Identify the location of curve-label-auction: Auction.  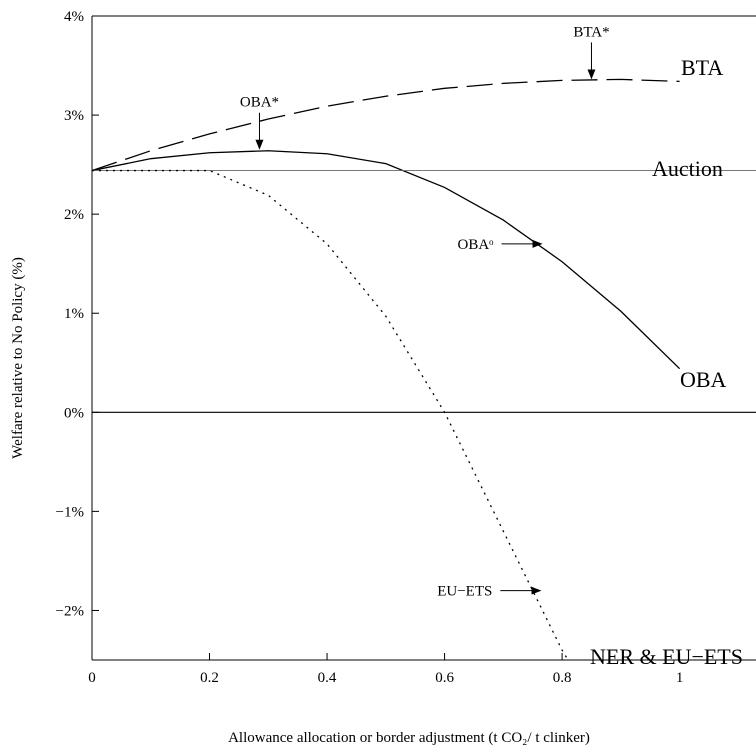
(687, 168).